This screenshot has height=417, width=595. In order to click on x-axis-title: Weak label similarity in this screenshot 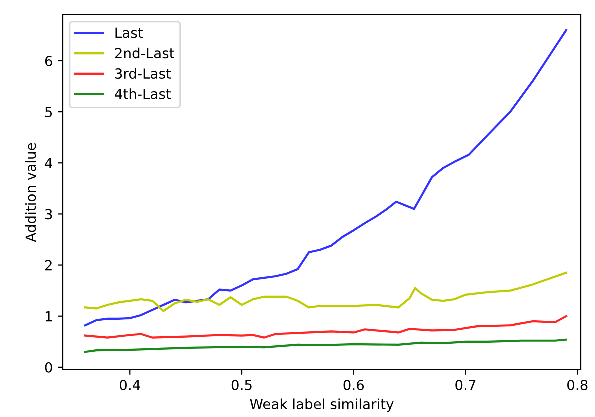, I will do `click(322, 405)`.